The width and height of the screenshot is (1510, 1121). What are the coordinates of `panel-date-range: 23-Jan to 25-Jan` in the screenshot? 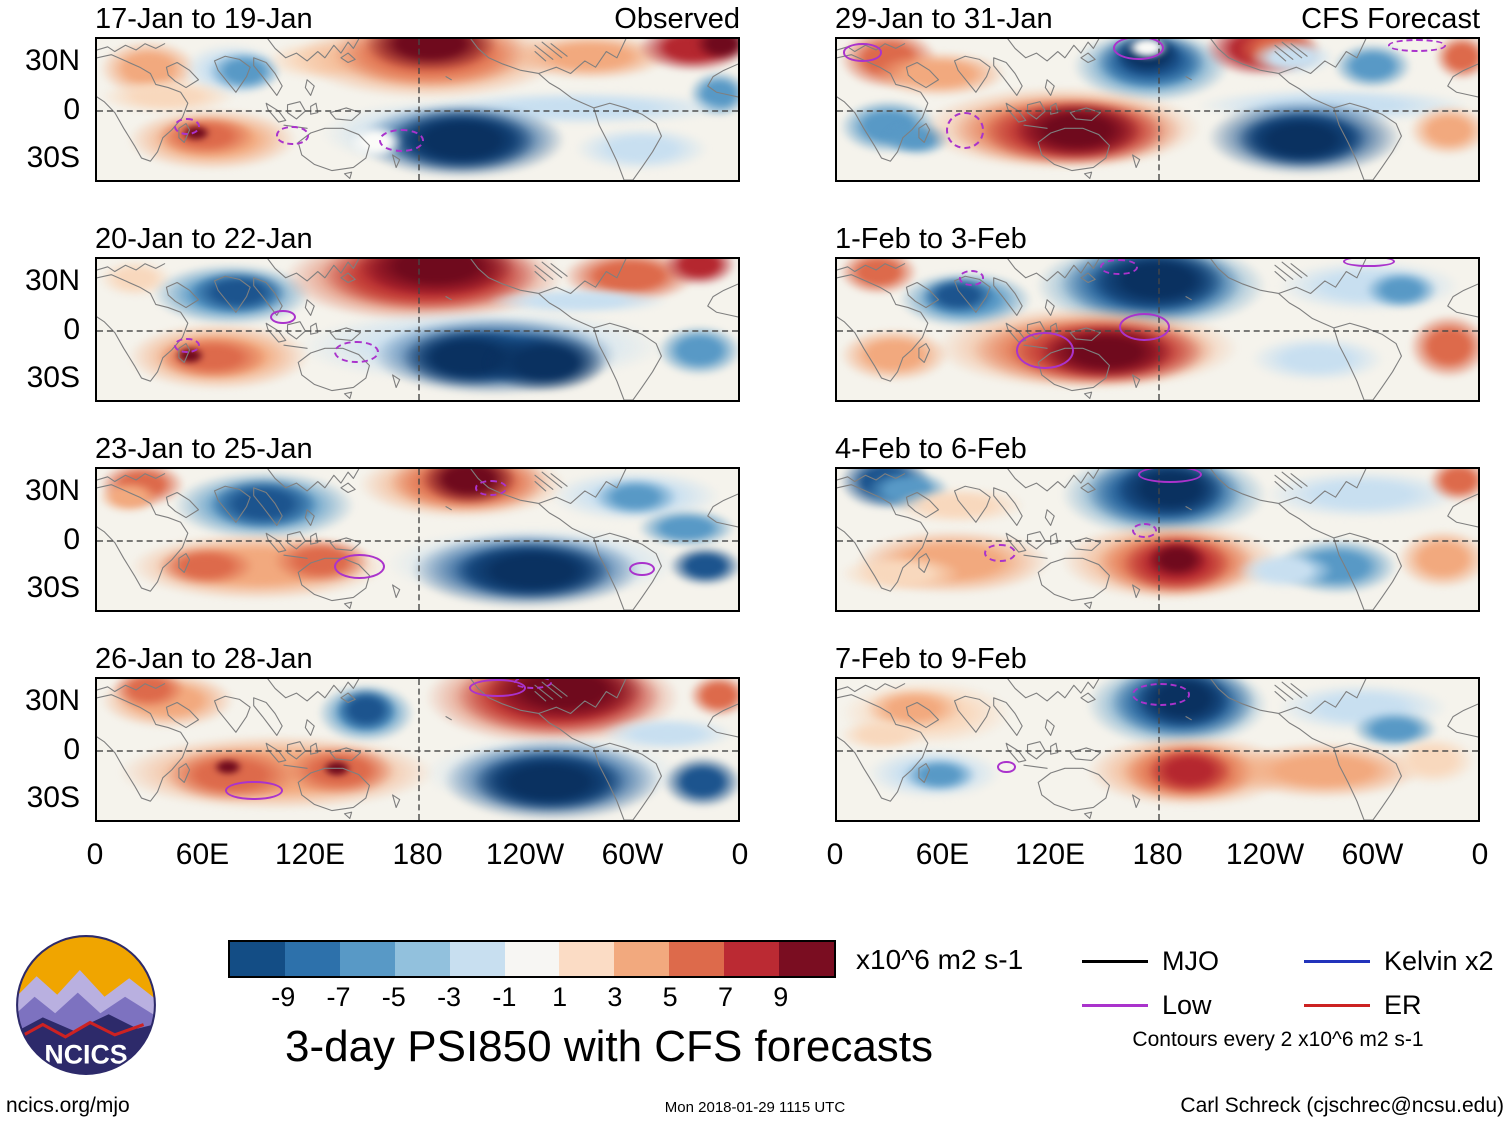 It's located at (204, 449).